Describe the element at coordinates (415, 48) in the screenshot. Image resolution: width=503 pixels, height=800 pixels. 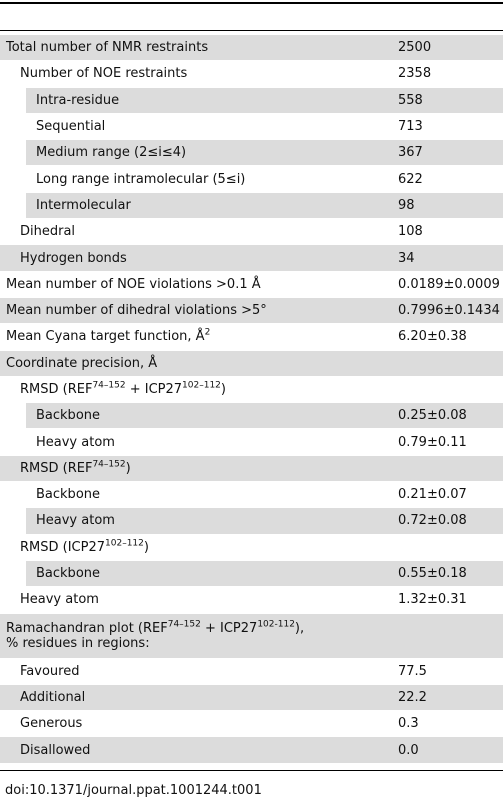
I see `row-value: 2500` at that location.